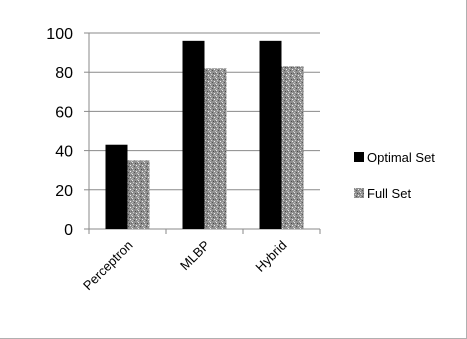  What do you see at coordinates (64, 191) in the screenshot?
I see `y-tick-label: 20` at bounding box center [64, 191].